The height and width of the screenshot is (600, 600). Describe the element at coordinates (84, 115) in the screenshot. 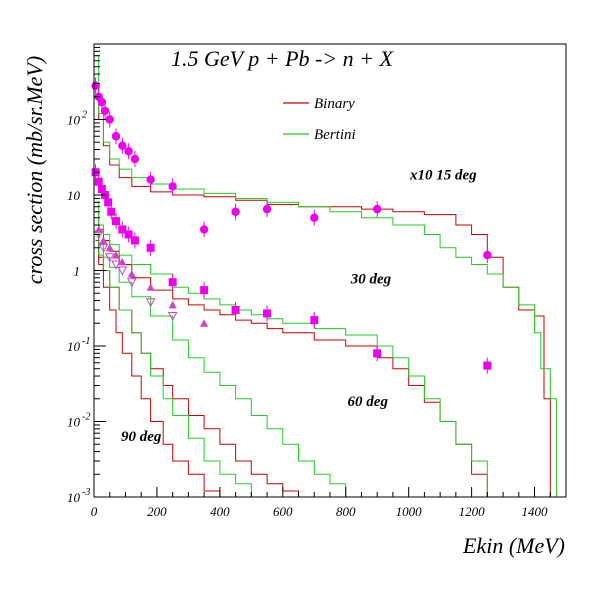

I see `y-tick-exponent: 2` at that location.